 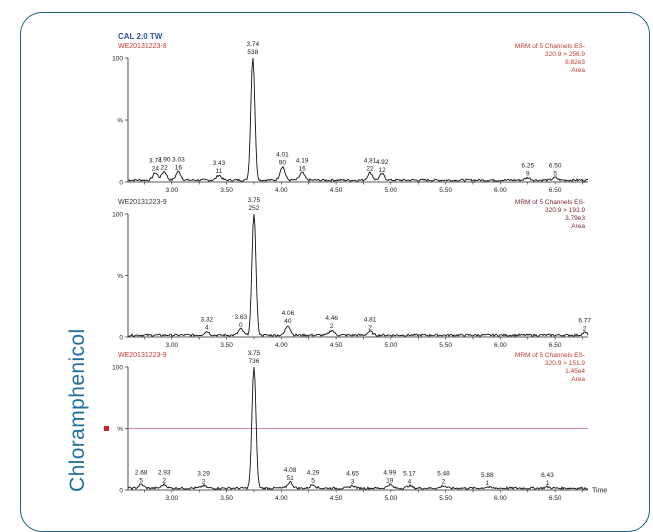 I want to click on peak-rt-label: 4.29, so click(x=313, y=472).